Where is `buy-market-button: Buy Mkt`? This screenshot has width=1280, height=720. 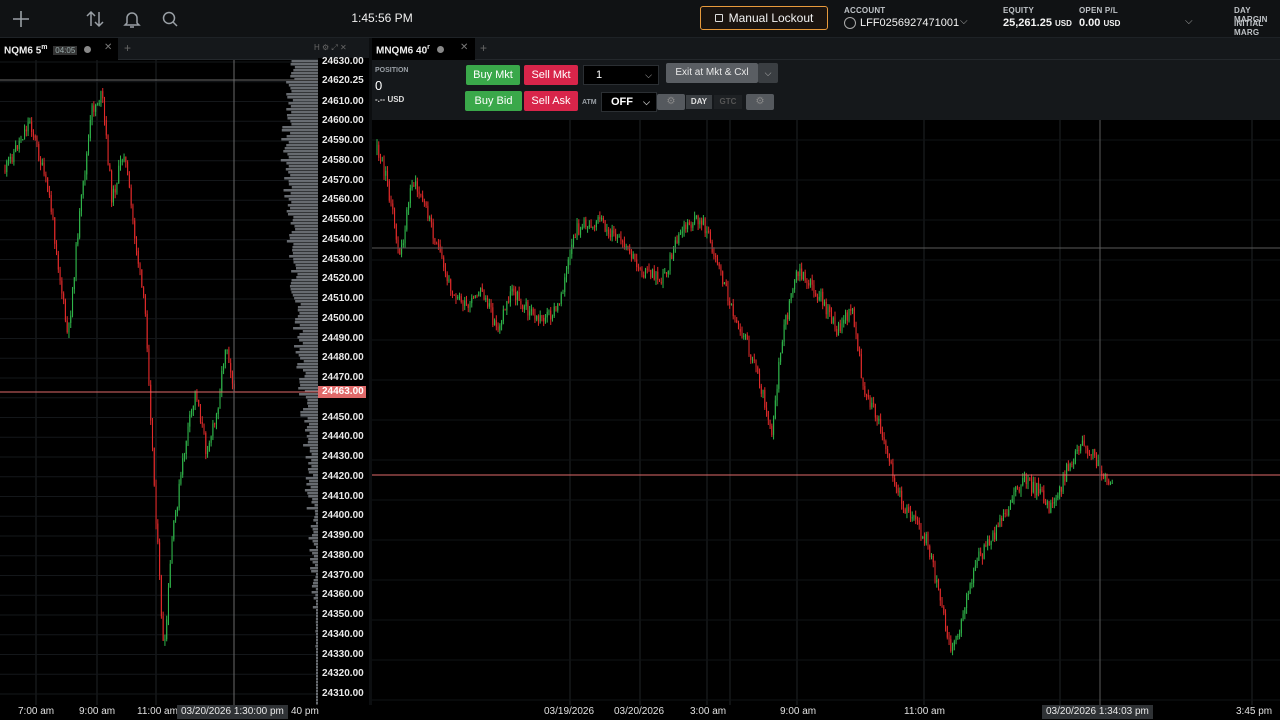
buy-market-button: Buy Mkt is located at coordinates (493, 75).